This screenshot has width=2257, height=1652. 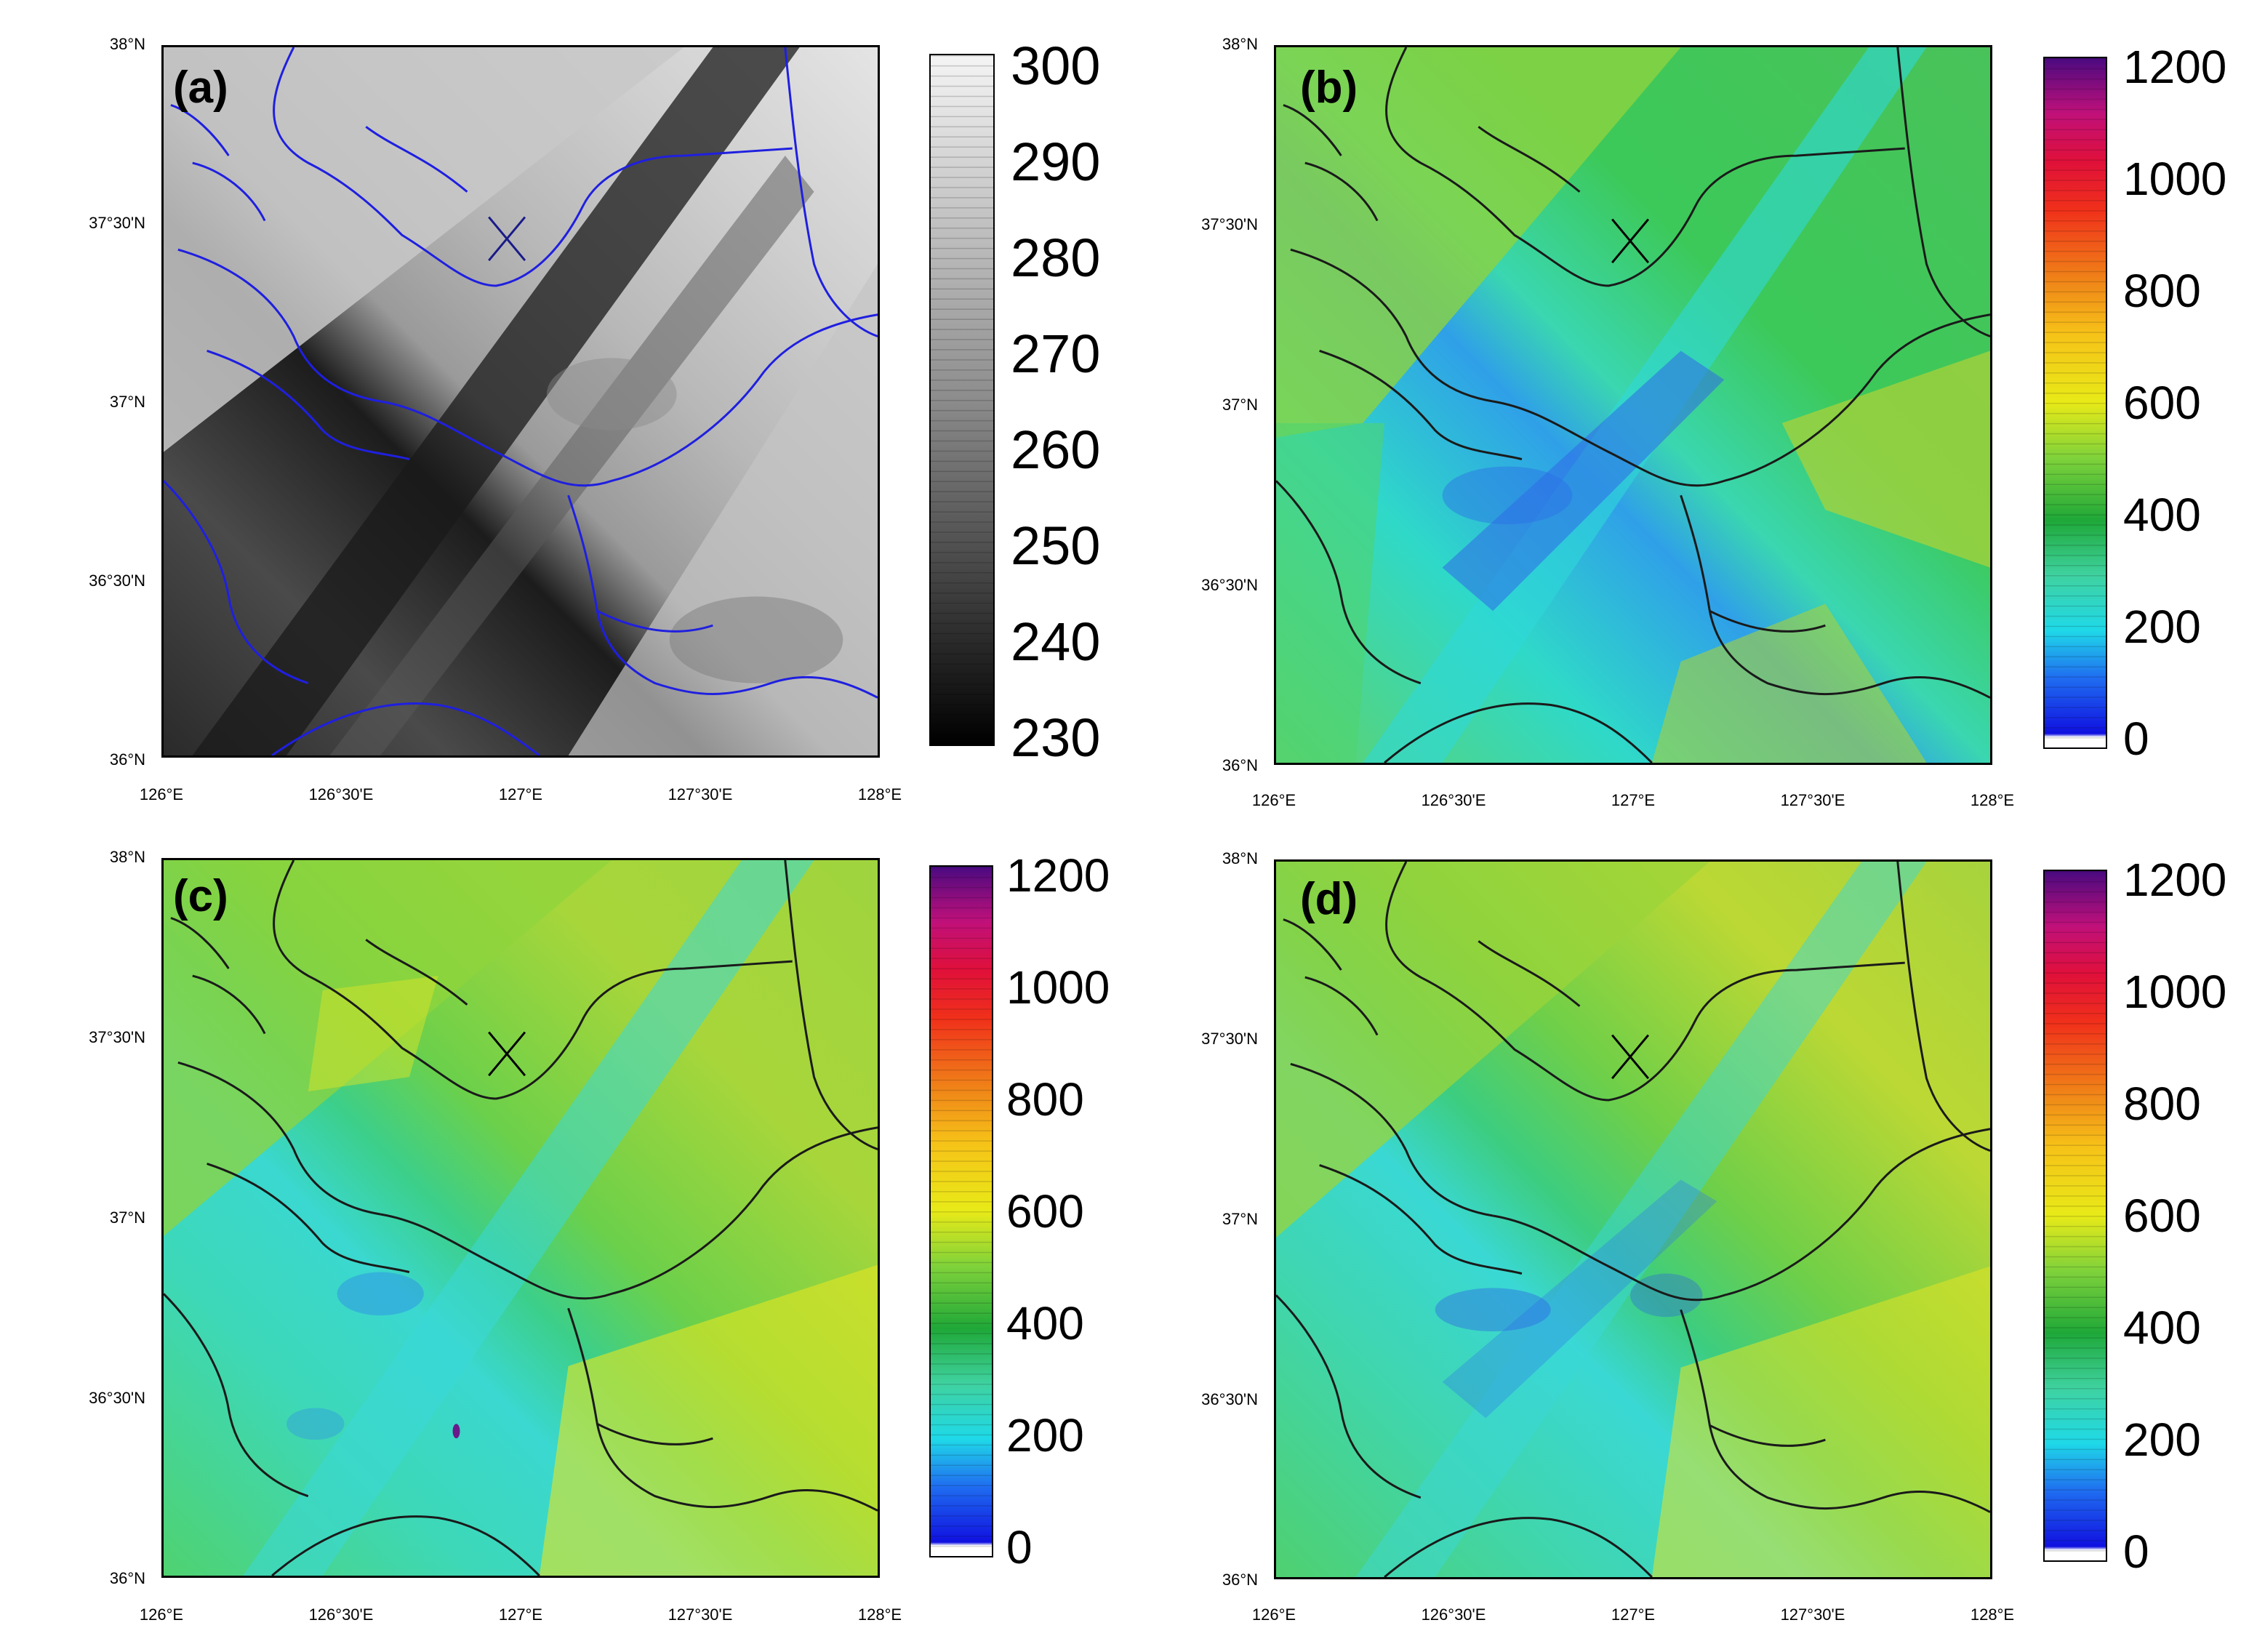 I want to click on colorbar-c-label-3: 600, so click(x=1045, y=1211).